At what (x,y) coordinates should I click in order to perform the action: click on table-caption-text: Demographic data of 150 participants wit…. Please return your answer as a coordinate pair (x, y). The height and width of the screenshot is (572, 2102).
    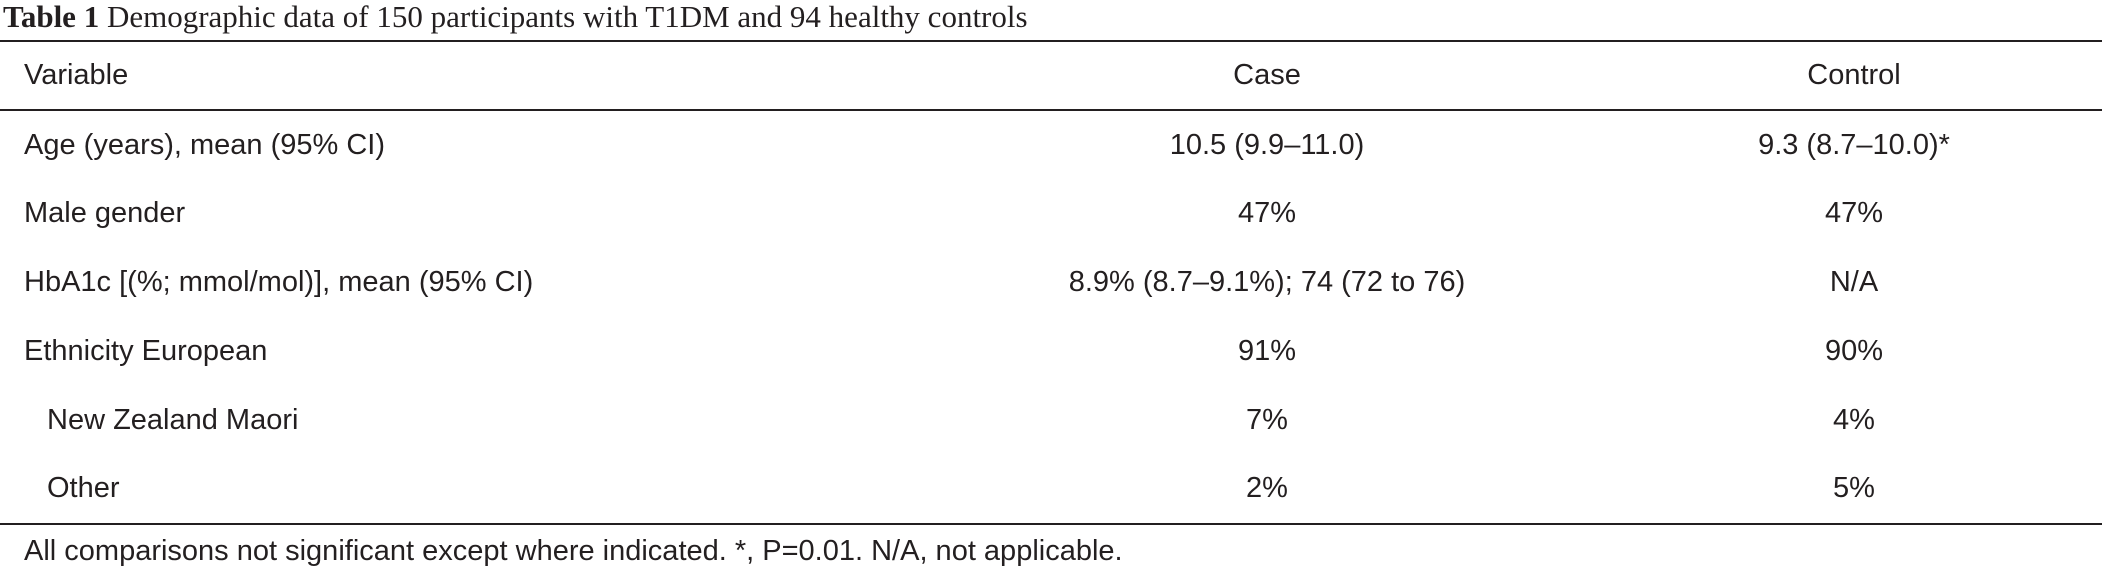
    Looking at the image, I should click on (567, 17).